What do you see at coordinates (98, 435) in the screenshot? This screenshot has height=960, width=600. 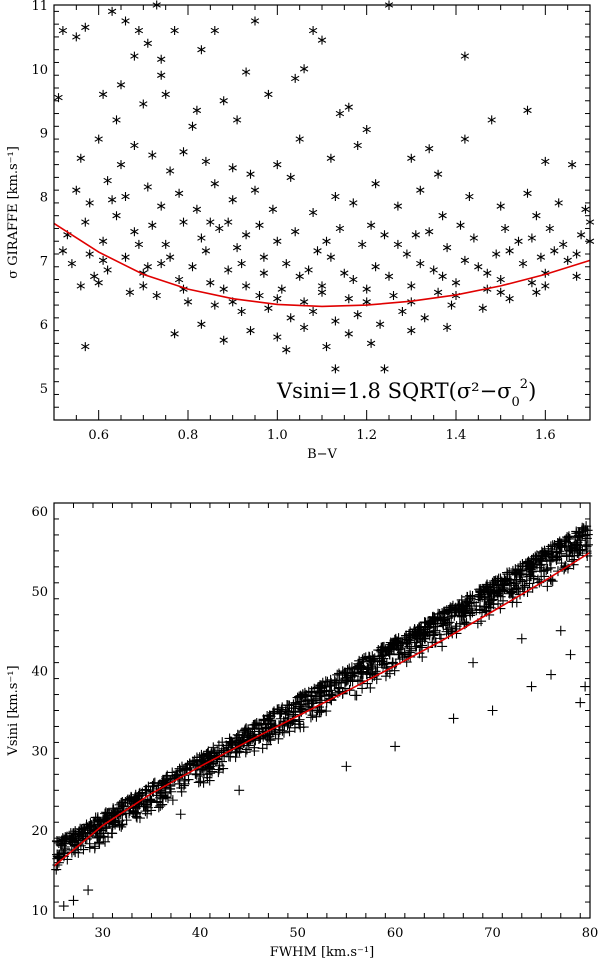 I see `x-tick-label: 0.6` at bounding box center [98, 435].